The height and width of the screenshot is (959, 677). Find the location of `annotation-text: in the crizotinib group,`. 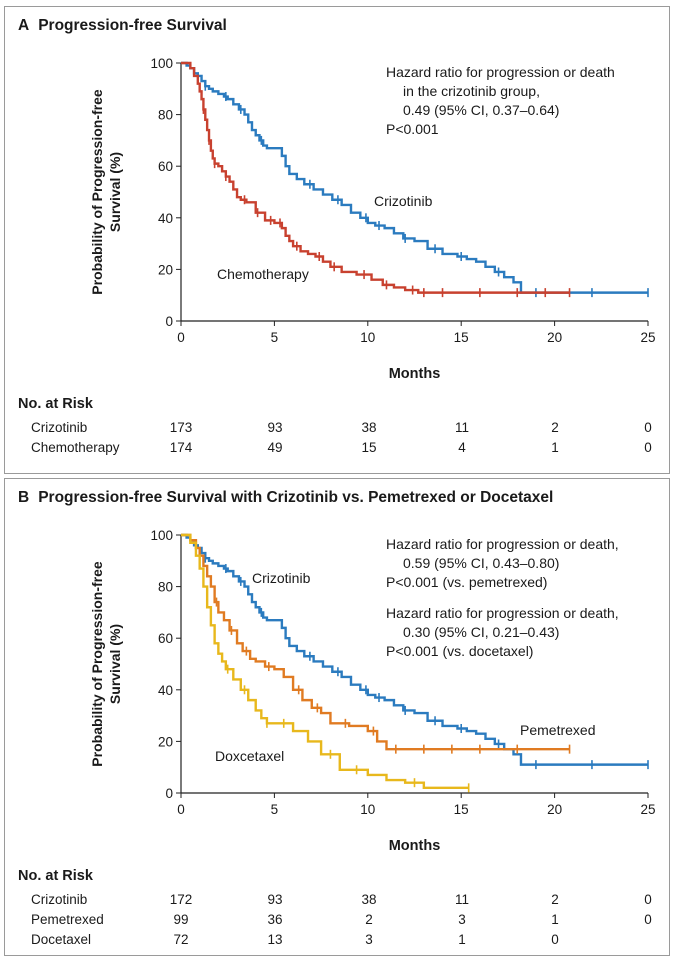

annotation-text: in the crizotinib group, is located at coordinates (471, 91).